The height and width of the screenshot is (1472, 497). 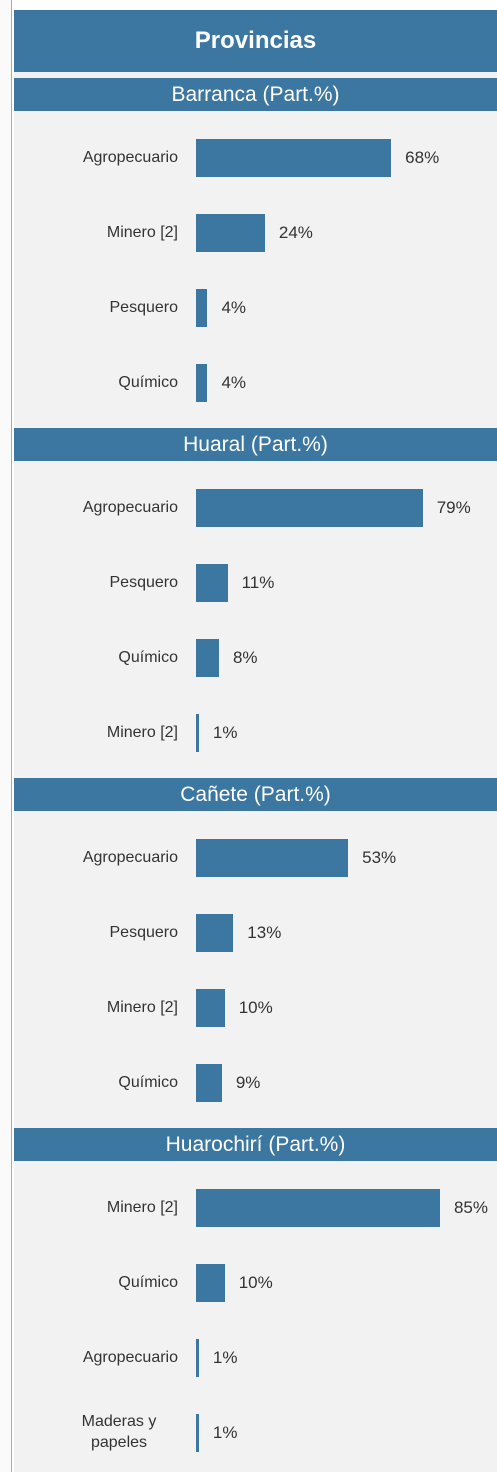 I want to click on value-label: 24%, so click(x=295, y=232).